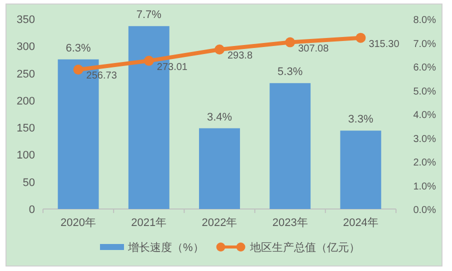 This screenshot has height=271, width=452. What do you see at coordinates (424, 20) in the screenshot?
I see `y2-tick-label: 8.0%` at bounding box center [424, 20].